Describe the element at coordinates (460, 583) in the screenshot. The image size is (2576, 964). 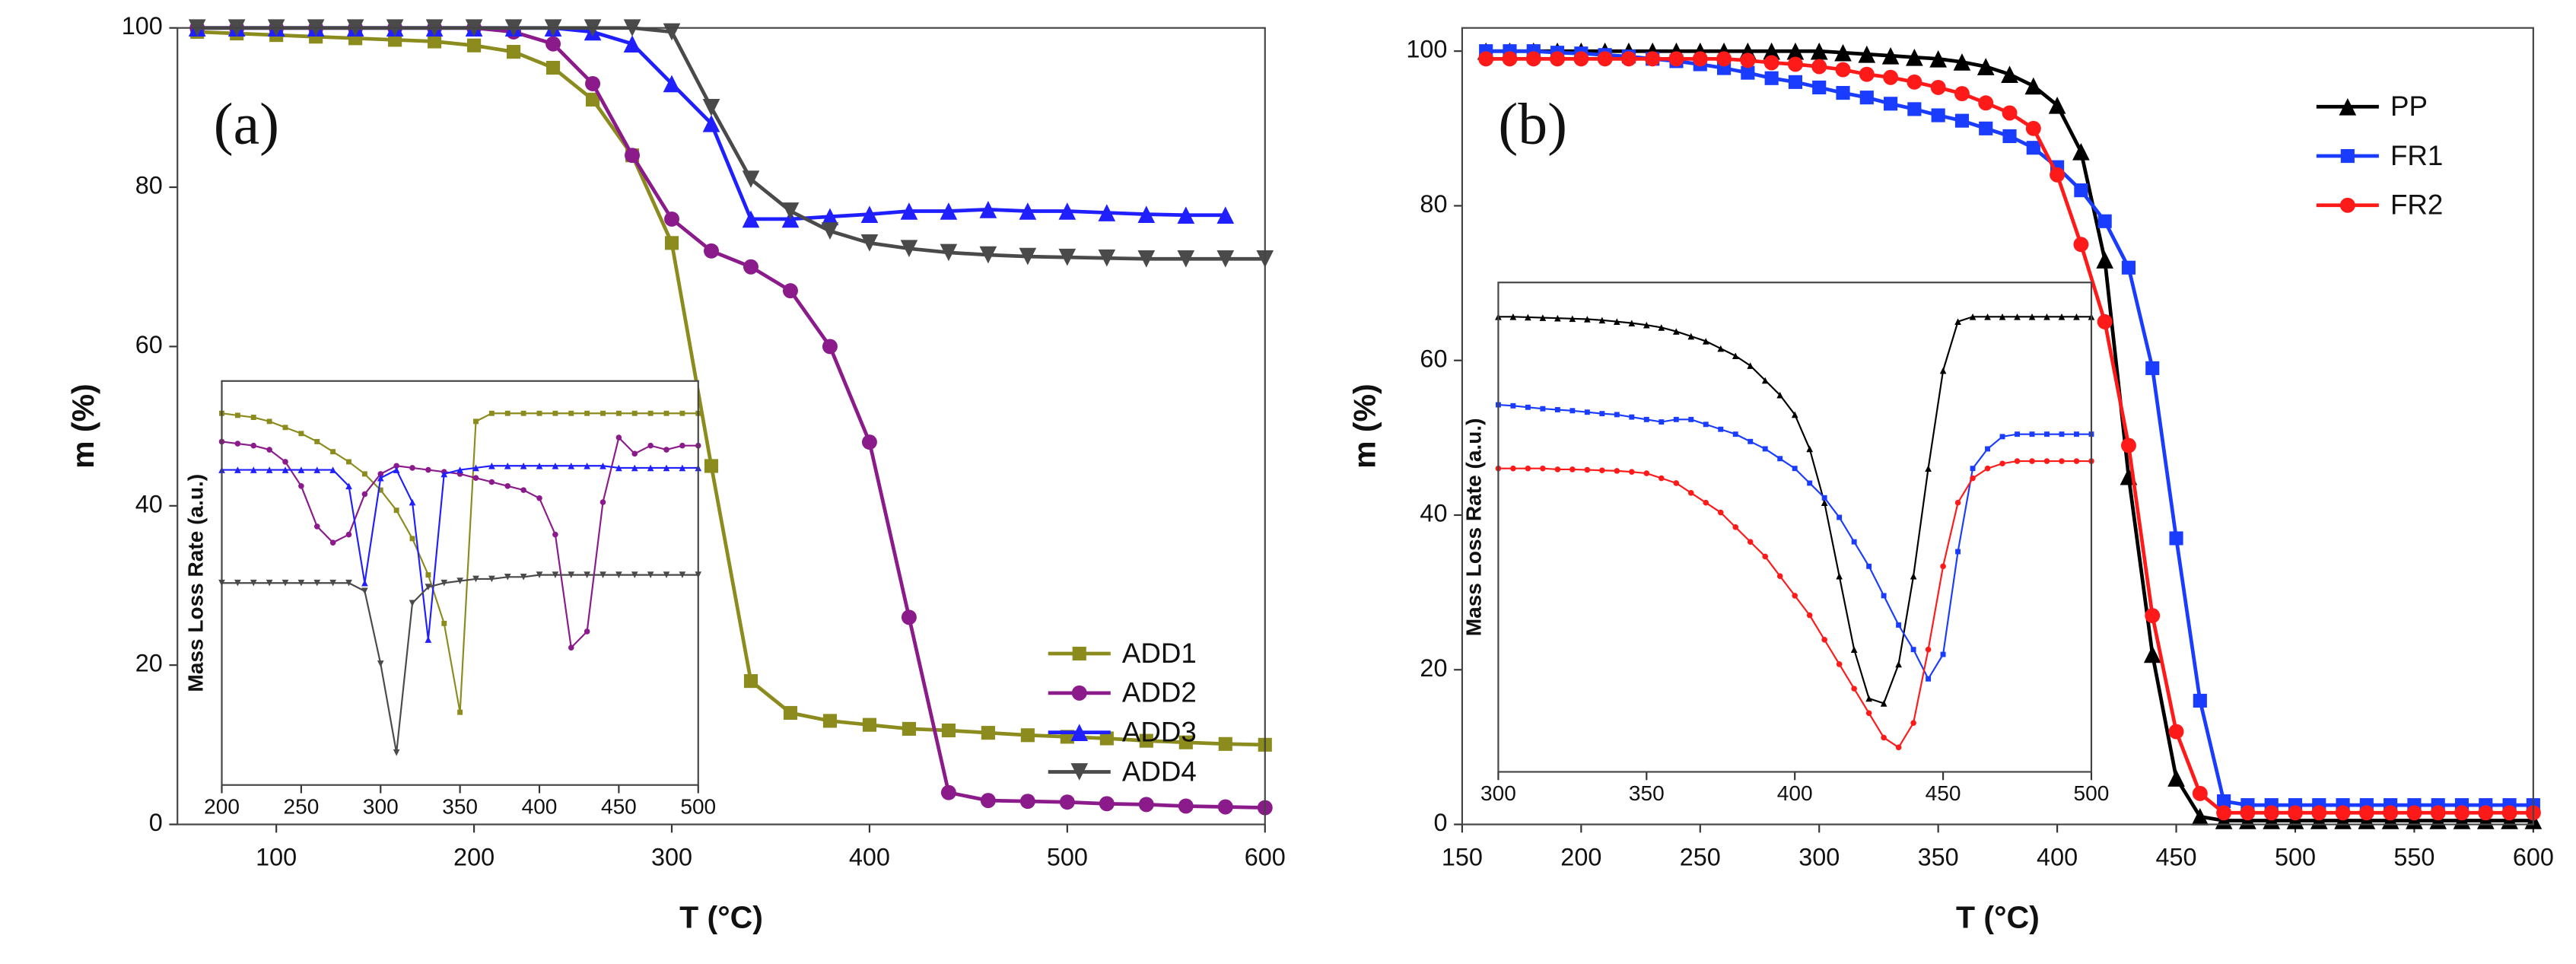
I see `plot-frame` at that location.